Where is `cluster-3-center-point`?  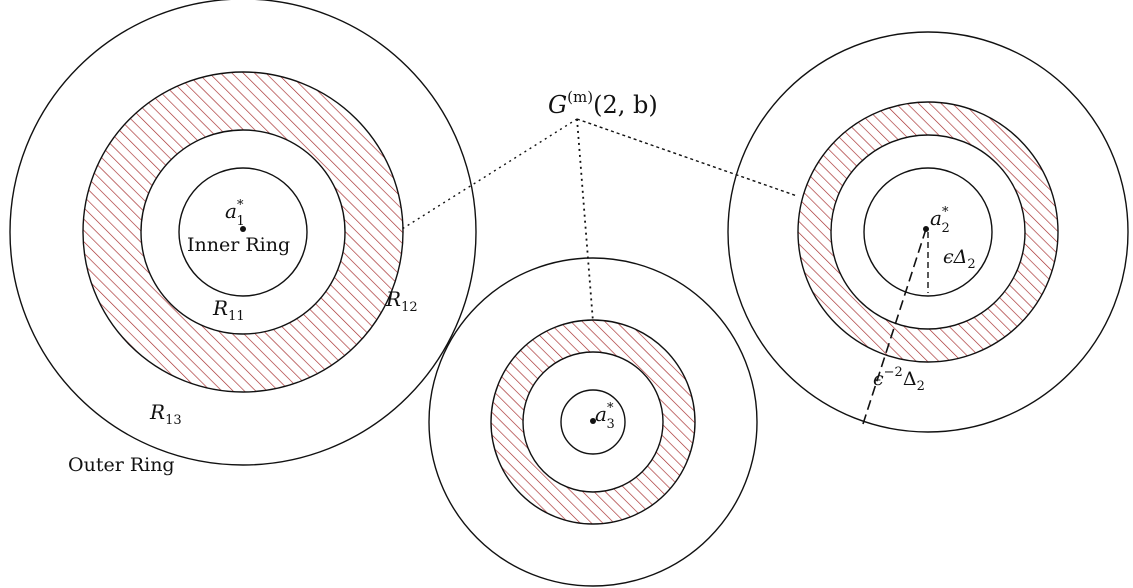
cluster-3-center-point is located at coordinates (593, 421).